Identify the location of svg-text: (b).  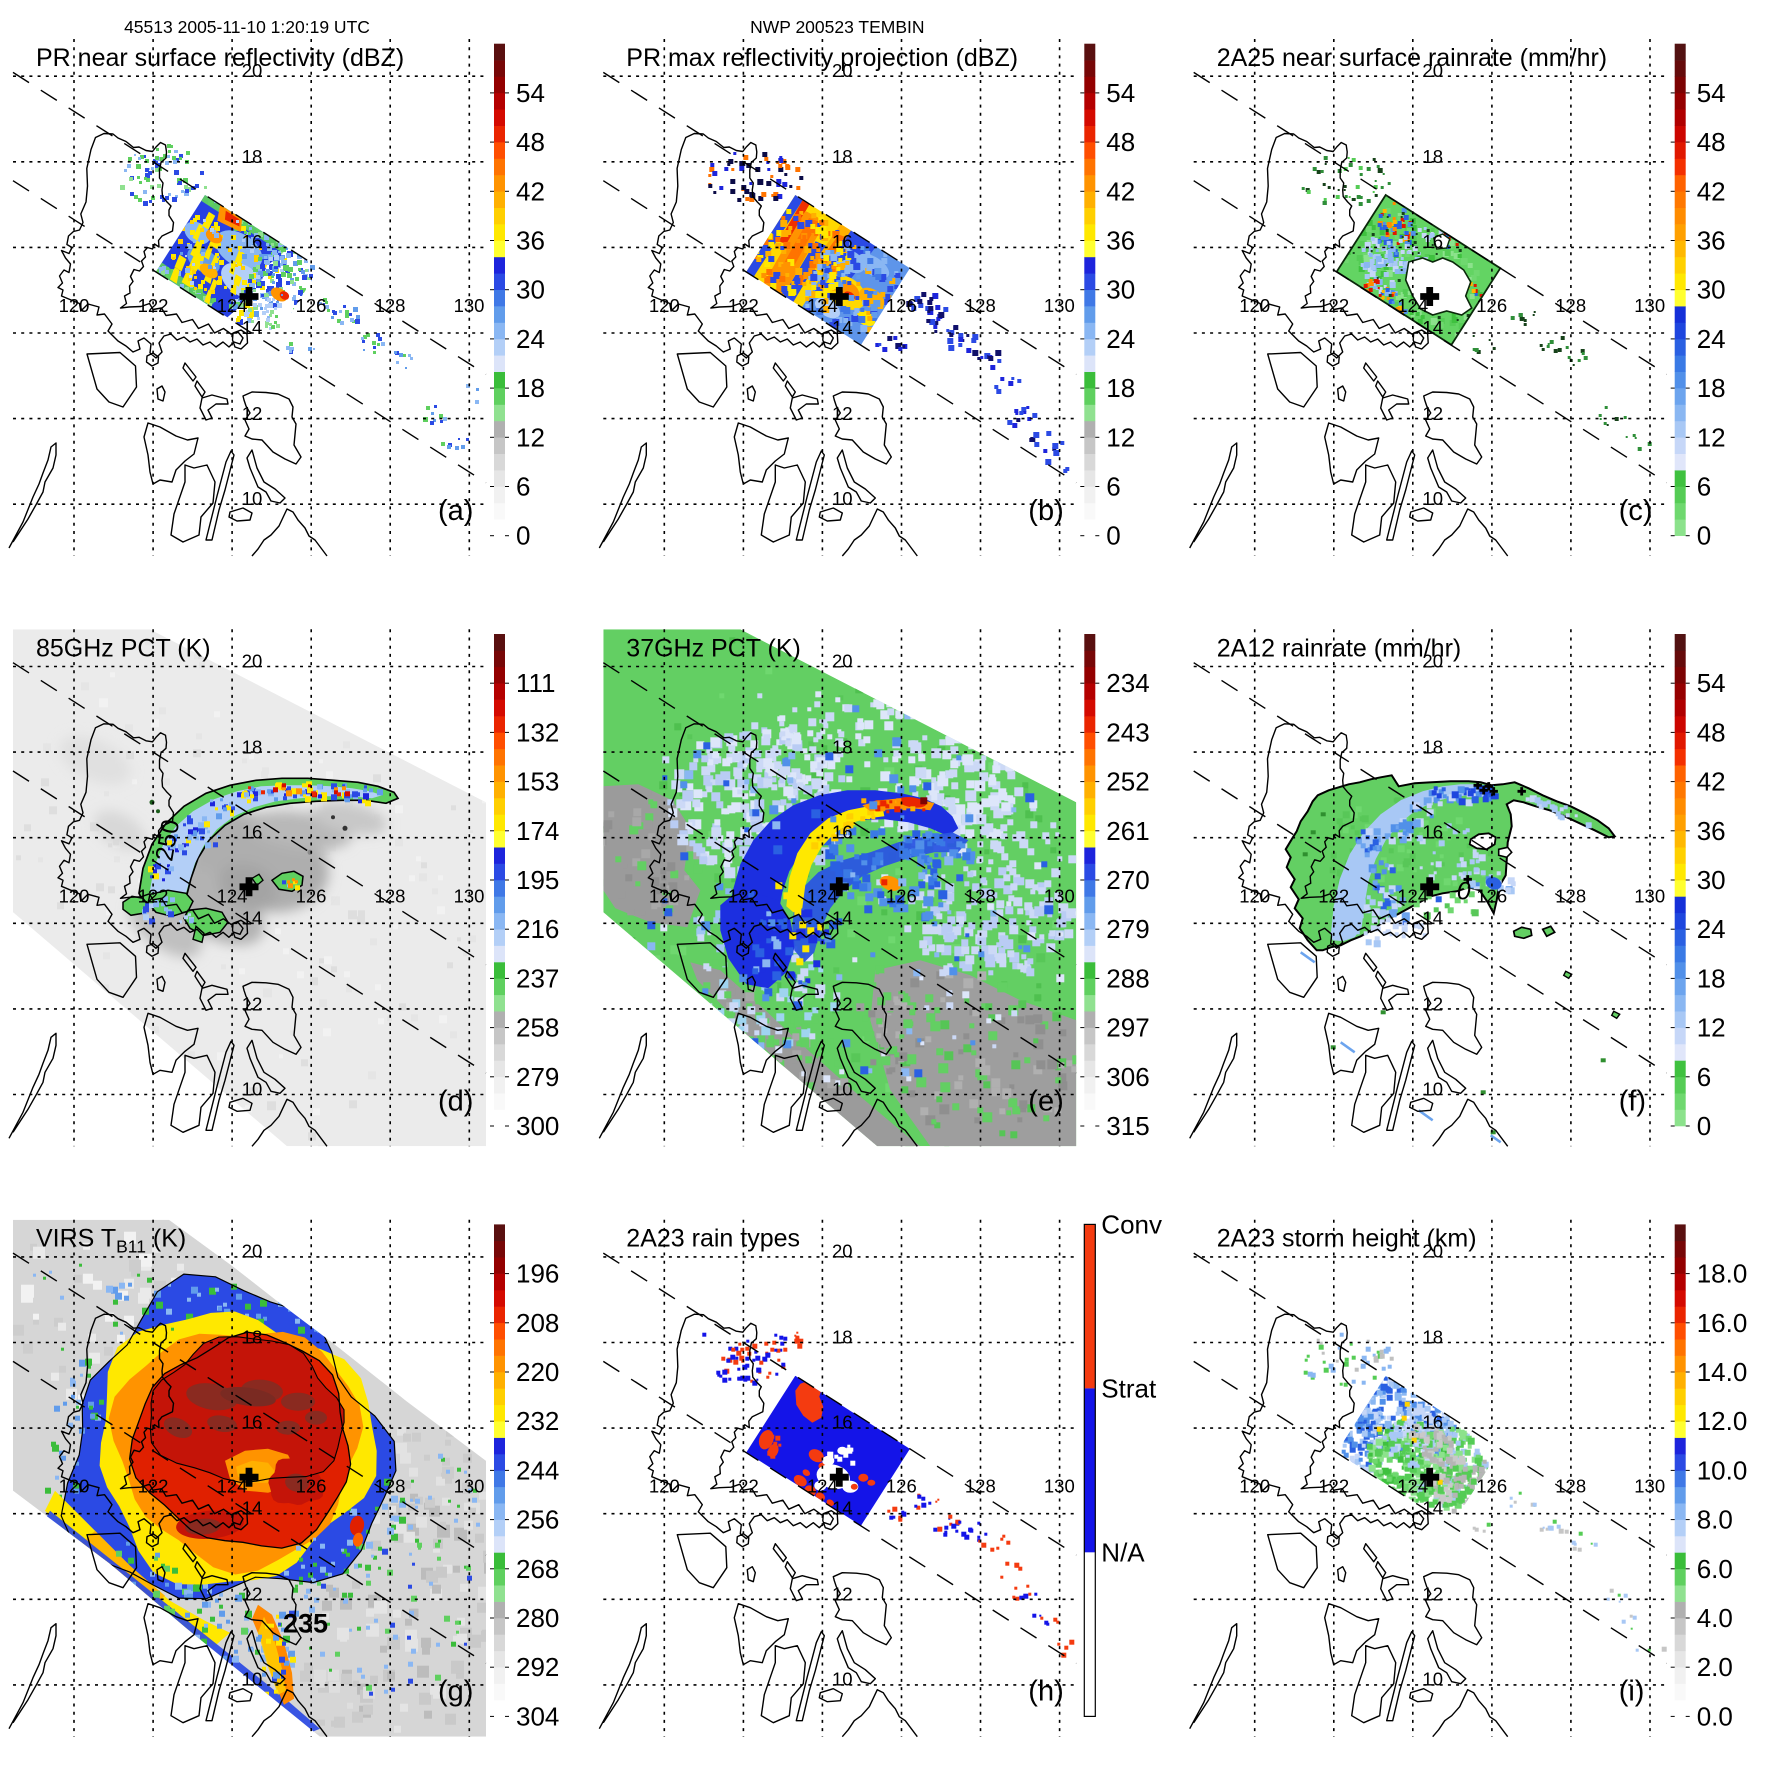
(1045, 511).